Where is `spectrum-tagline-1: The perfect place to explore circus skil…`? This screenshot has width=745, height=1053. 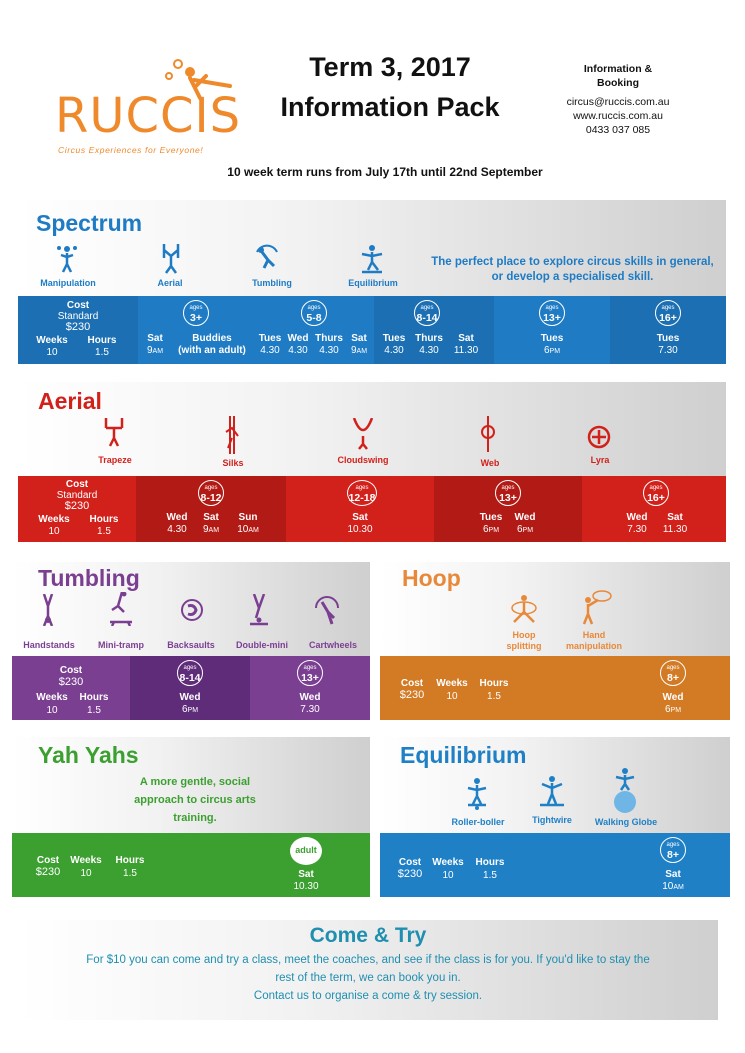 spectrum-tagline-1: The perfect place to explore circus skil… is located at coordinates (572, 262).